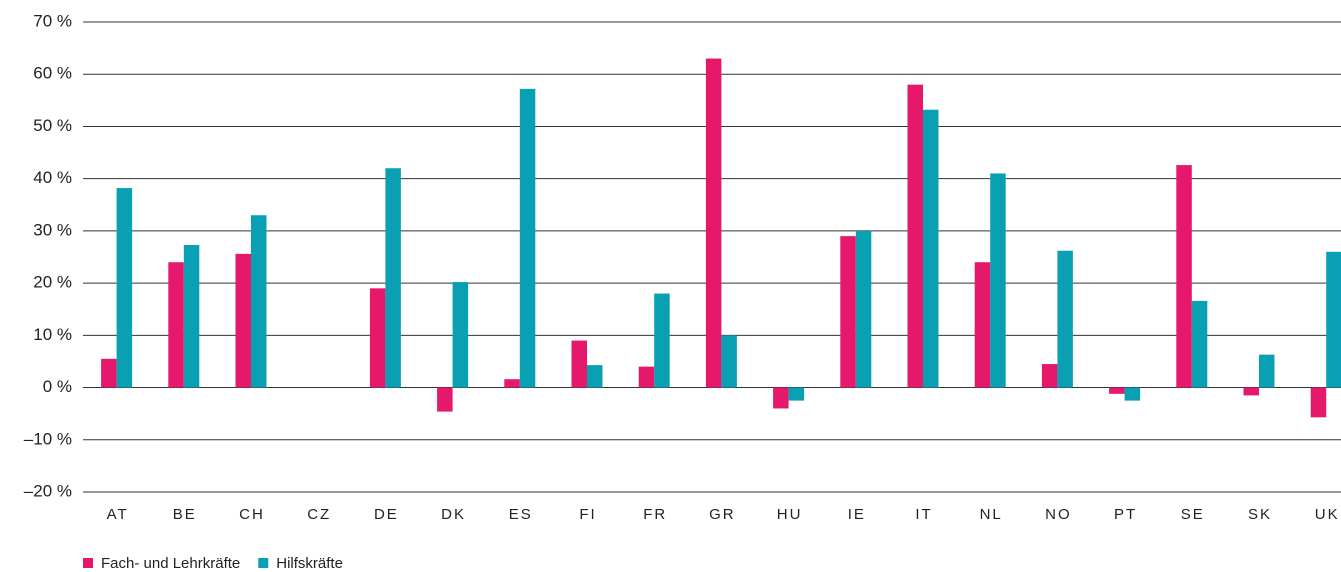 The width and height of the screenshot is (1341, 572). Describe the element at coordinates (48, 490) in the screenshot. I see `y-tick-label: –20 %` at that location.